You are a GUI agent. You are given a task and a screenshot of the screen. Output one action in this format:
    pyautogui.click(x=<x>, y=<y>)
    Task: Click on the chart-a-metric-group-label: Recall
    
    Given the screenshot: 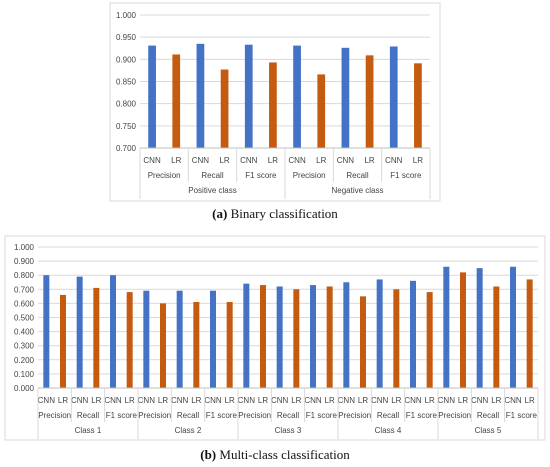 What is the action you would take?
    pyautogui.click(x=357, y=175)
    